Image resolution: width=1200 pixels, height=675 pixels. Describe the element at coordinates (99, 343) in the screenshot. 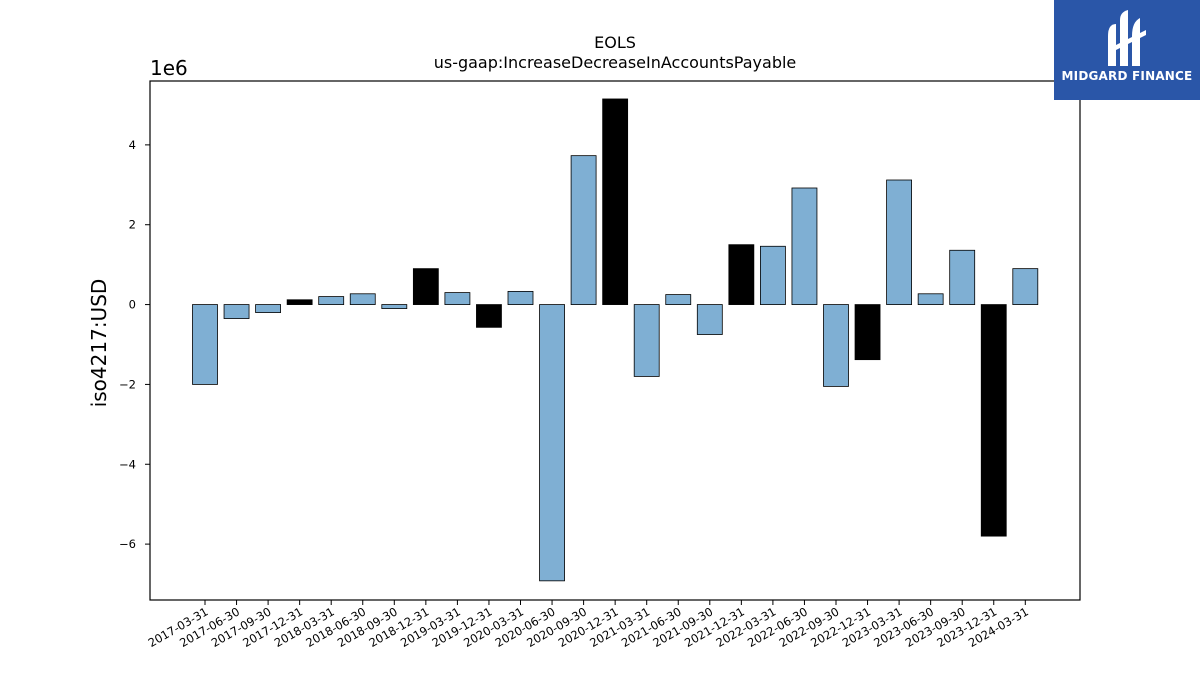

I see `y-axis-label: iso4217:USD` at that location.